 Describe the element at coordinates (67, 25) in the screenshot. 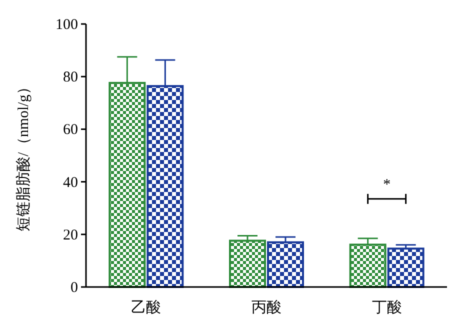

I see `y-tick-label: 100` at that location.